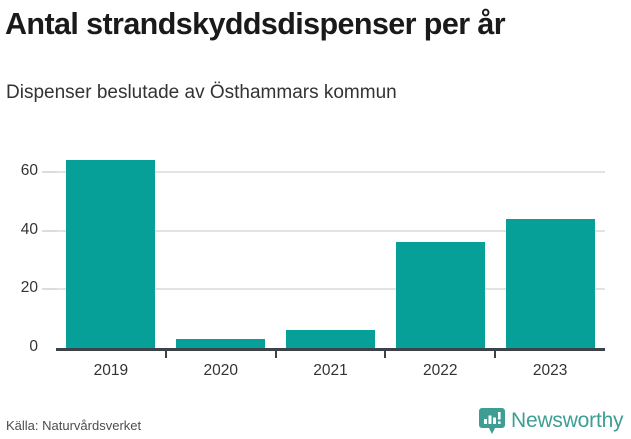 This screenshot has width=631, height=439. What do you see at coordinates (19, 347) in the screenshot?
I see `y-axis-label: 0` at bounding box center [19, 347].